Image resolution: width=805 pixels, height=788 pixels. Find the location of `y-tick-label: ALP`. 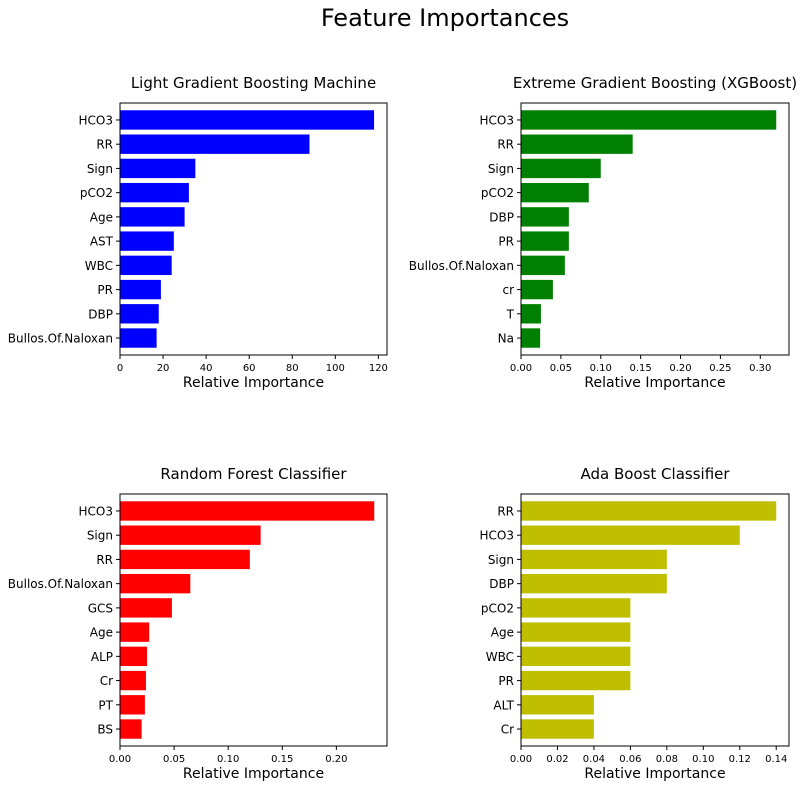

y-tick-label: ALP is located at coordinates (102, 657).